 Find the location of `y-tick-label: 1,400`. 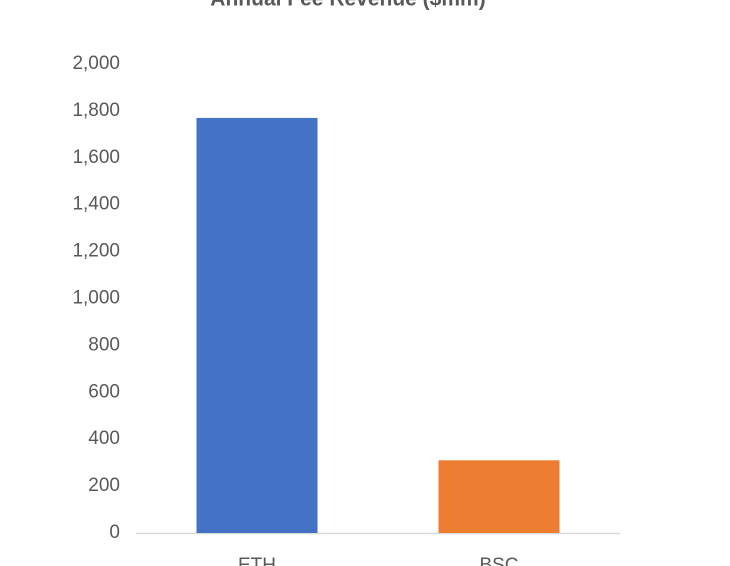

y-tick-label: 1,400 is located at coordinates (96, 204).